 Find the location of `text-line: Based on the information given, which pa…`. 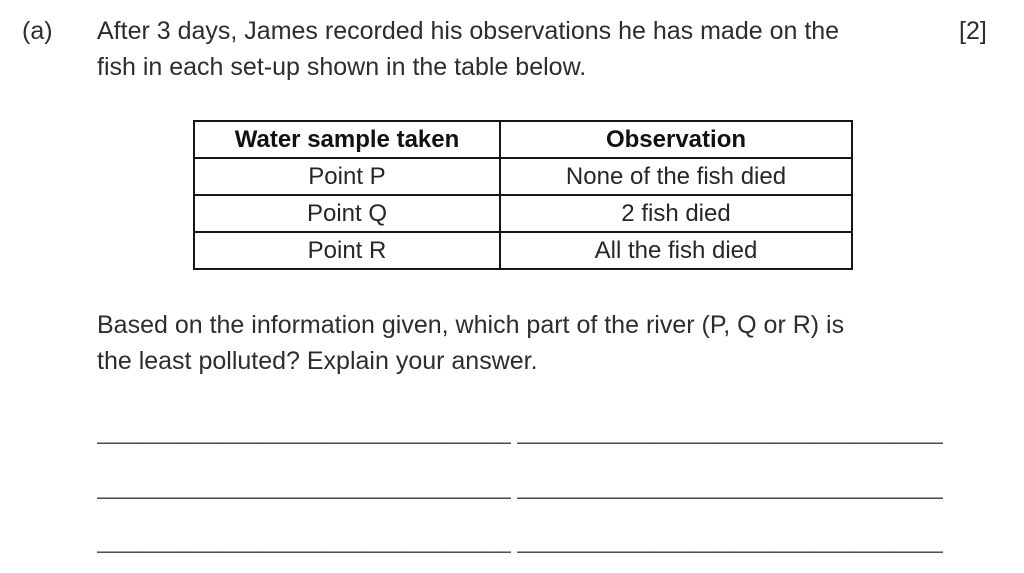

text-line: Based on the information given, which pa… is located at coordinates (471, 325).